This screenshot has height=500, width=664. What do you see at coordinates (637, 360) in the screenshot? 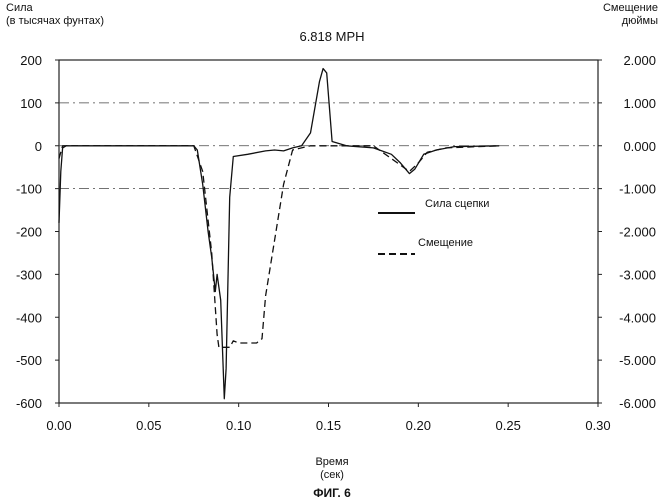
I see `y2-tick-label: -5.000` at bounding box center [637, 360].